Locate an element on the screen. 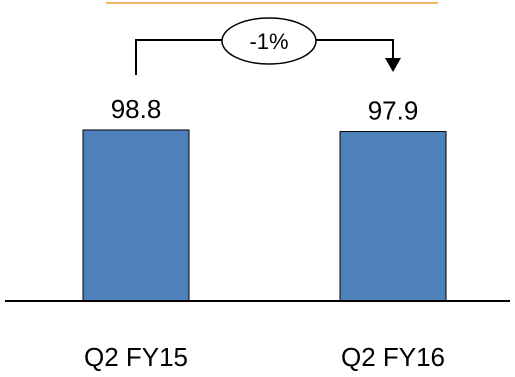 This screenshot has width=515, height=377. bar-value-label: 98.8 is located at coordinates (136, 109).